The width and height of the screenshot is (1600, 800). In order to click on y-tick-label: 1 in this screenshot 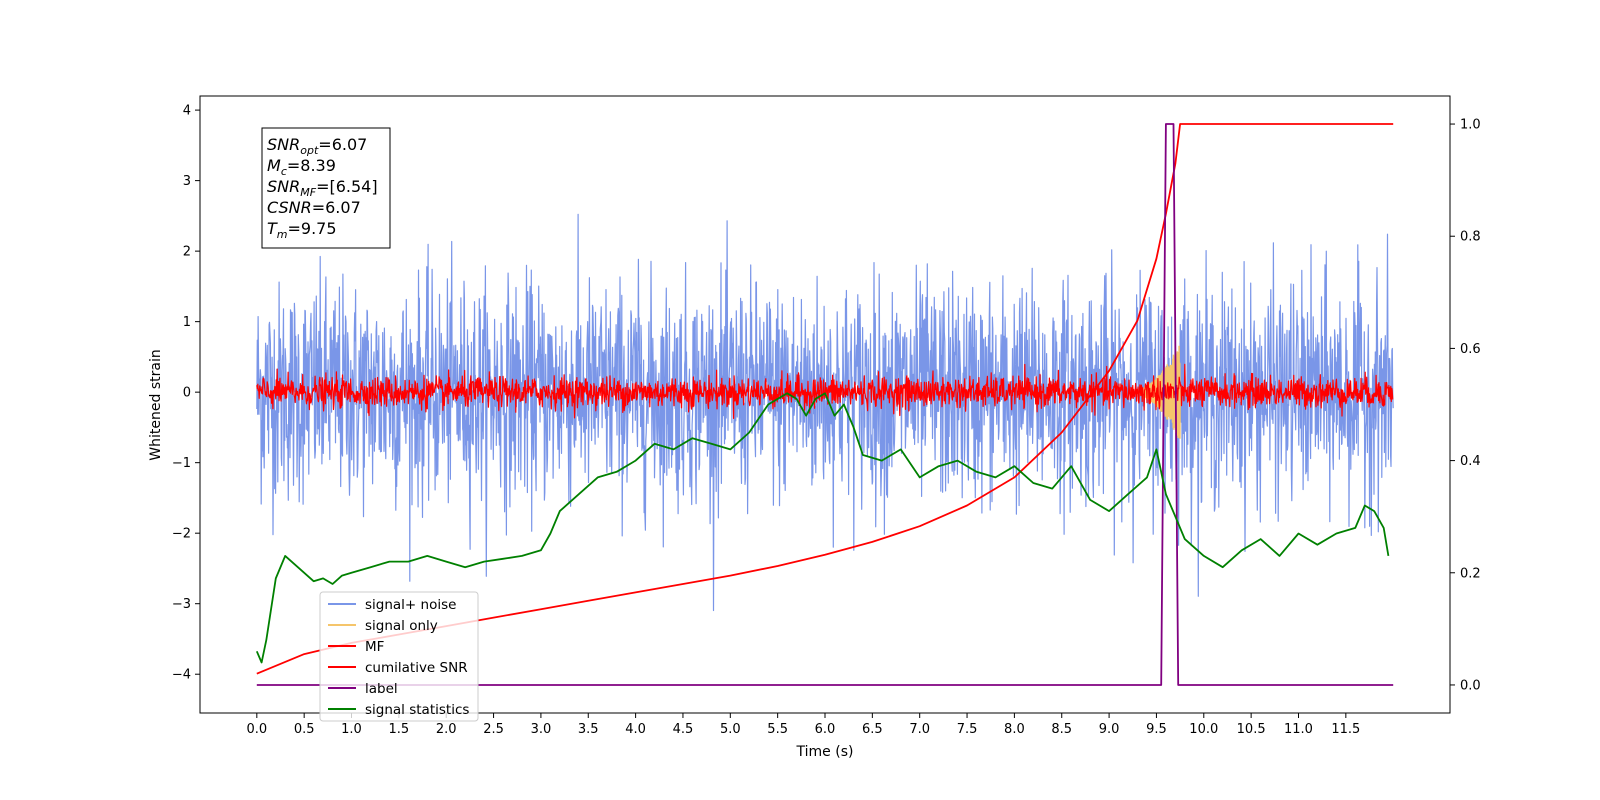, I will do `click(187, 322)`.